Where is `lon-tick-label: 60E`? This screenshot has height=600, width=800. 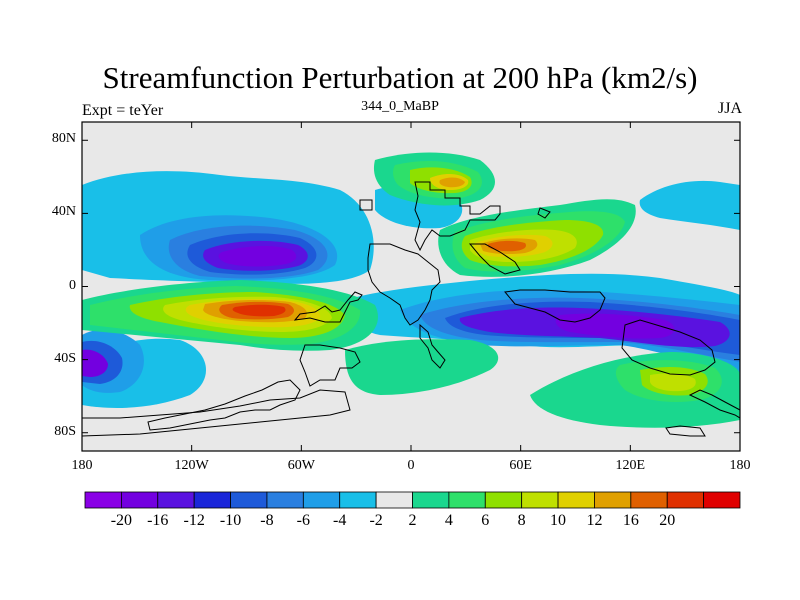 lon-tick-label: 60E is located at coordinates (520, 465).